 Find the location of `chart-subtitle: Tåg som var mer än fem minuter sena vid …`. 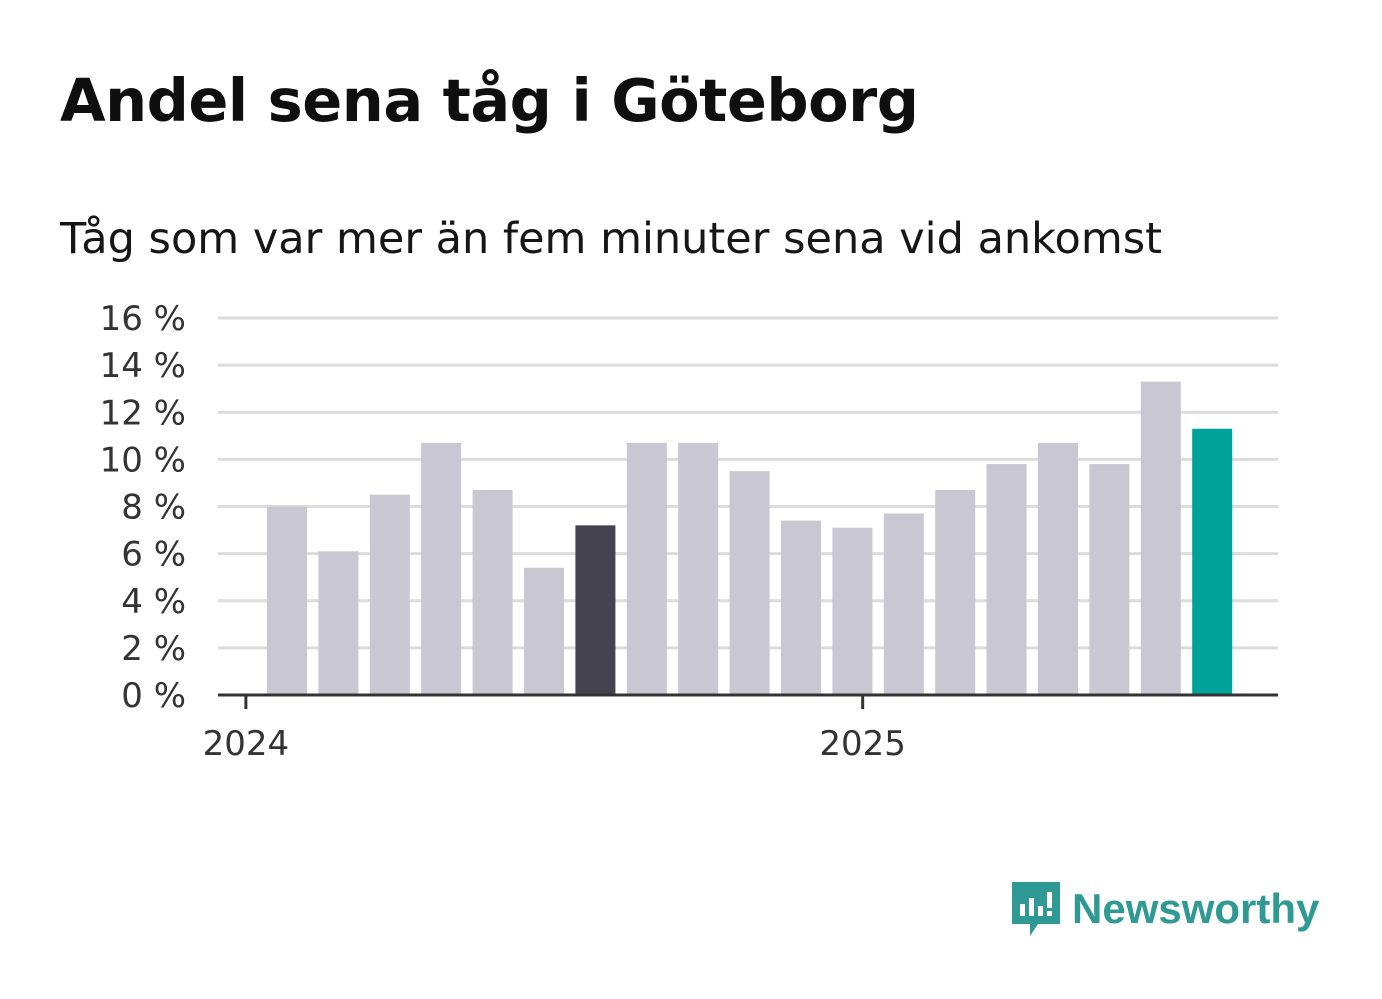

chart-subtitle: Tåg som var mer än fem minuter sena vid … is located at coordinates (611, 239).